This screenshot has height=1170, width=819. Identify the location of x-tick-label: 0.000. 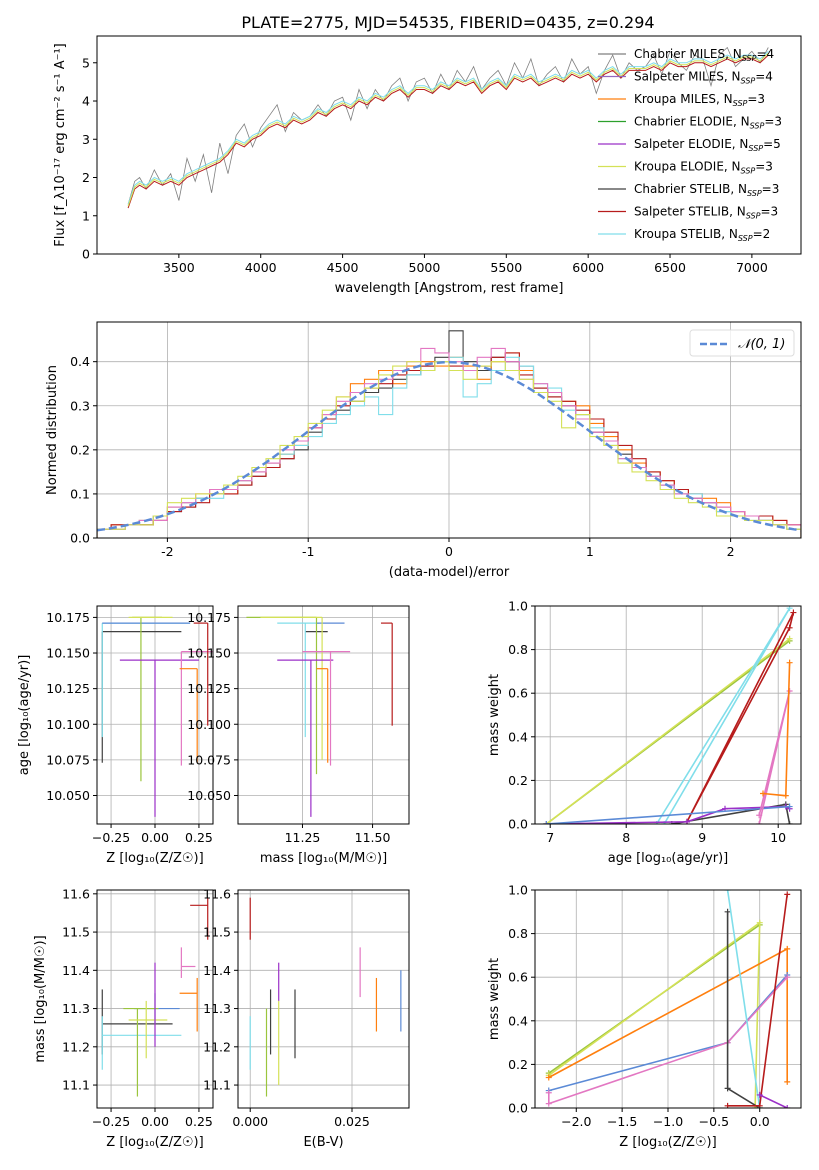
(250, 1121).